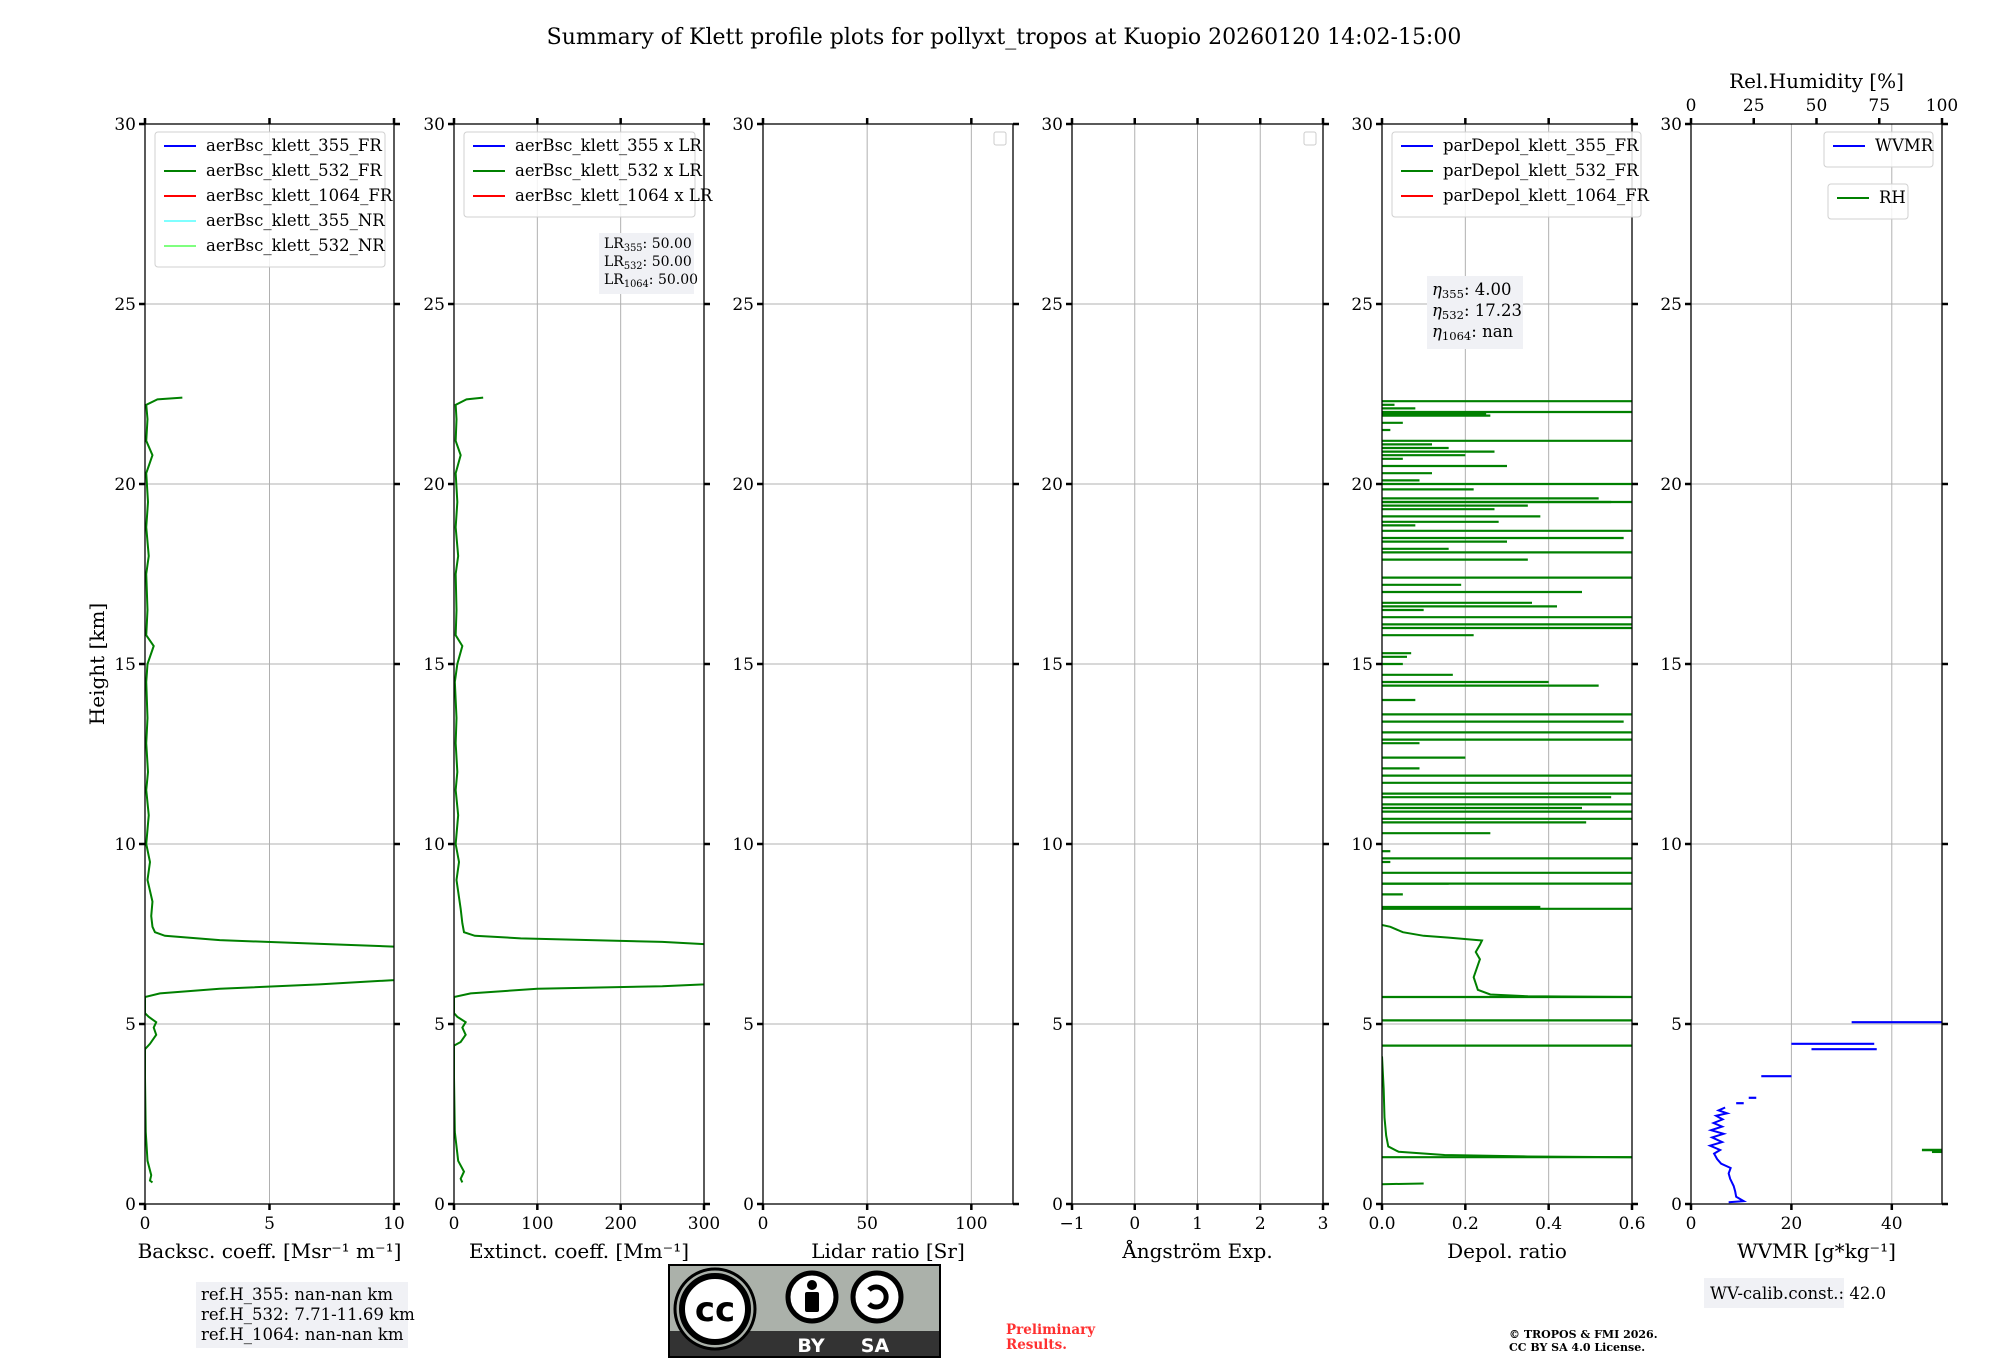 Image resolution: width=2000 pixels, height=1360 pixels. What do you see at coordinates (1817, 106) in the screenshot?
I see `top-x-tick-label: 50` at bounding box center [1817, 106].